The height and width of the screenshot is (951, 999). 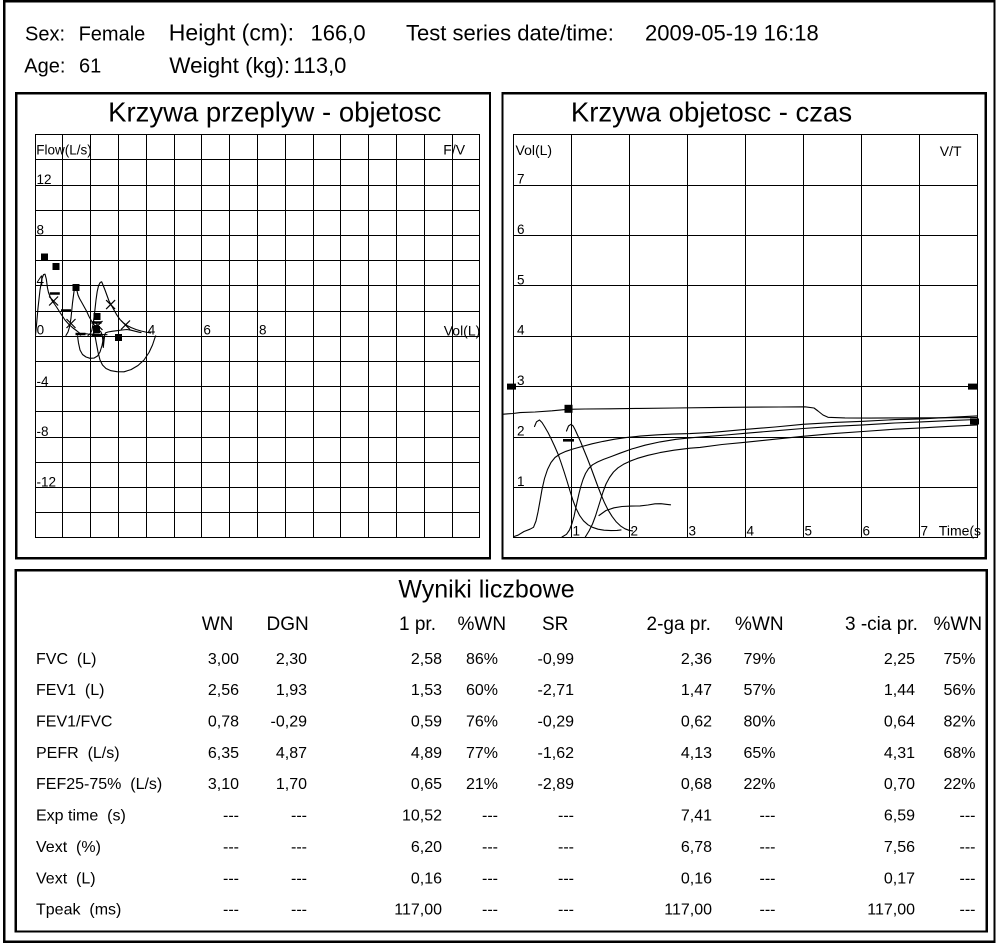 I want to click on svg-text: Time(s, so click(x=960, y=530).